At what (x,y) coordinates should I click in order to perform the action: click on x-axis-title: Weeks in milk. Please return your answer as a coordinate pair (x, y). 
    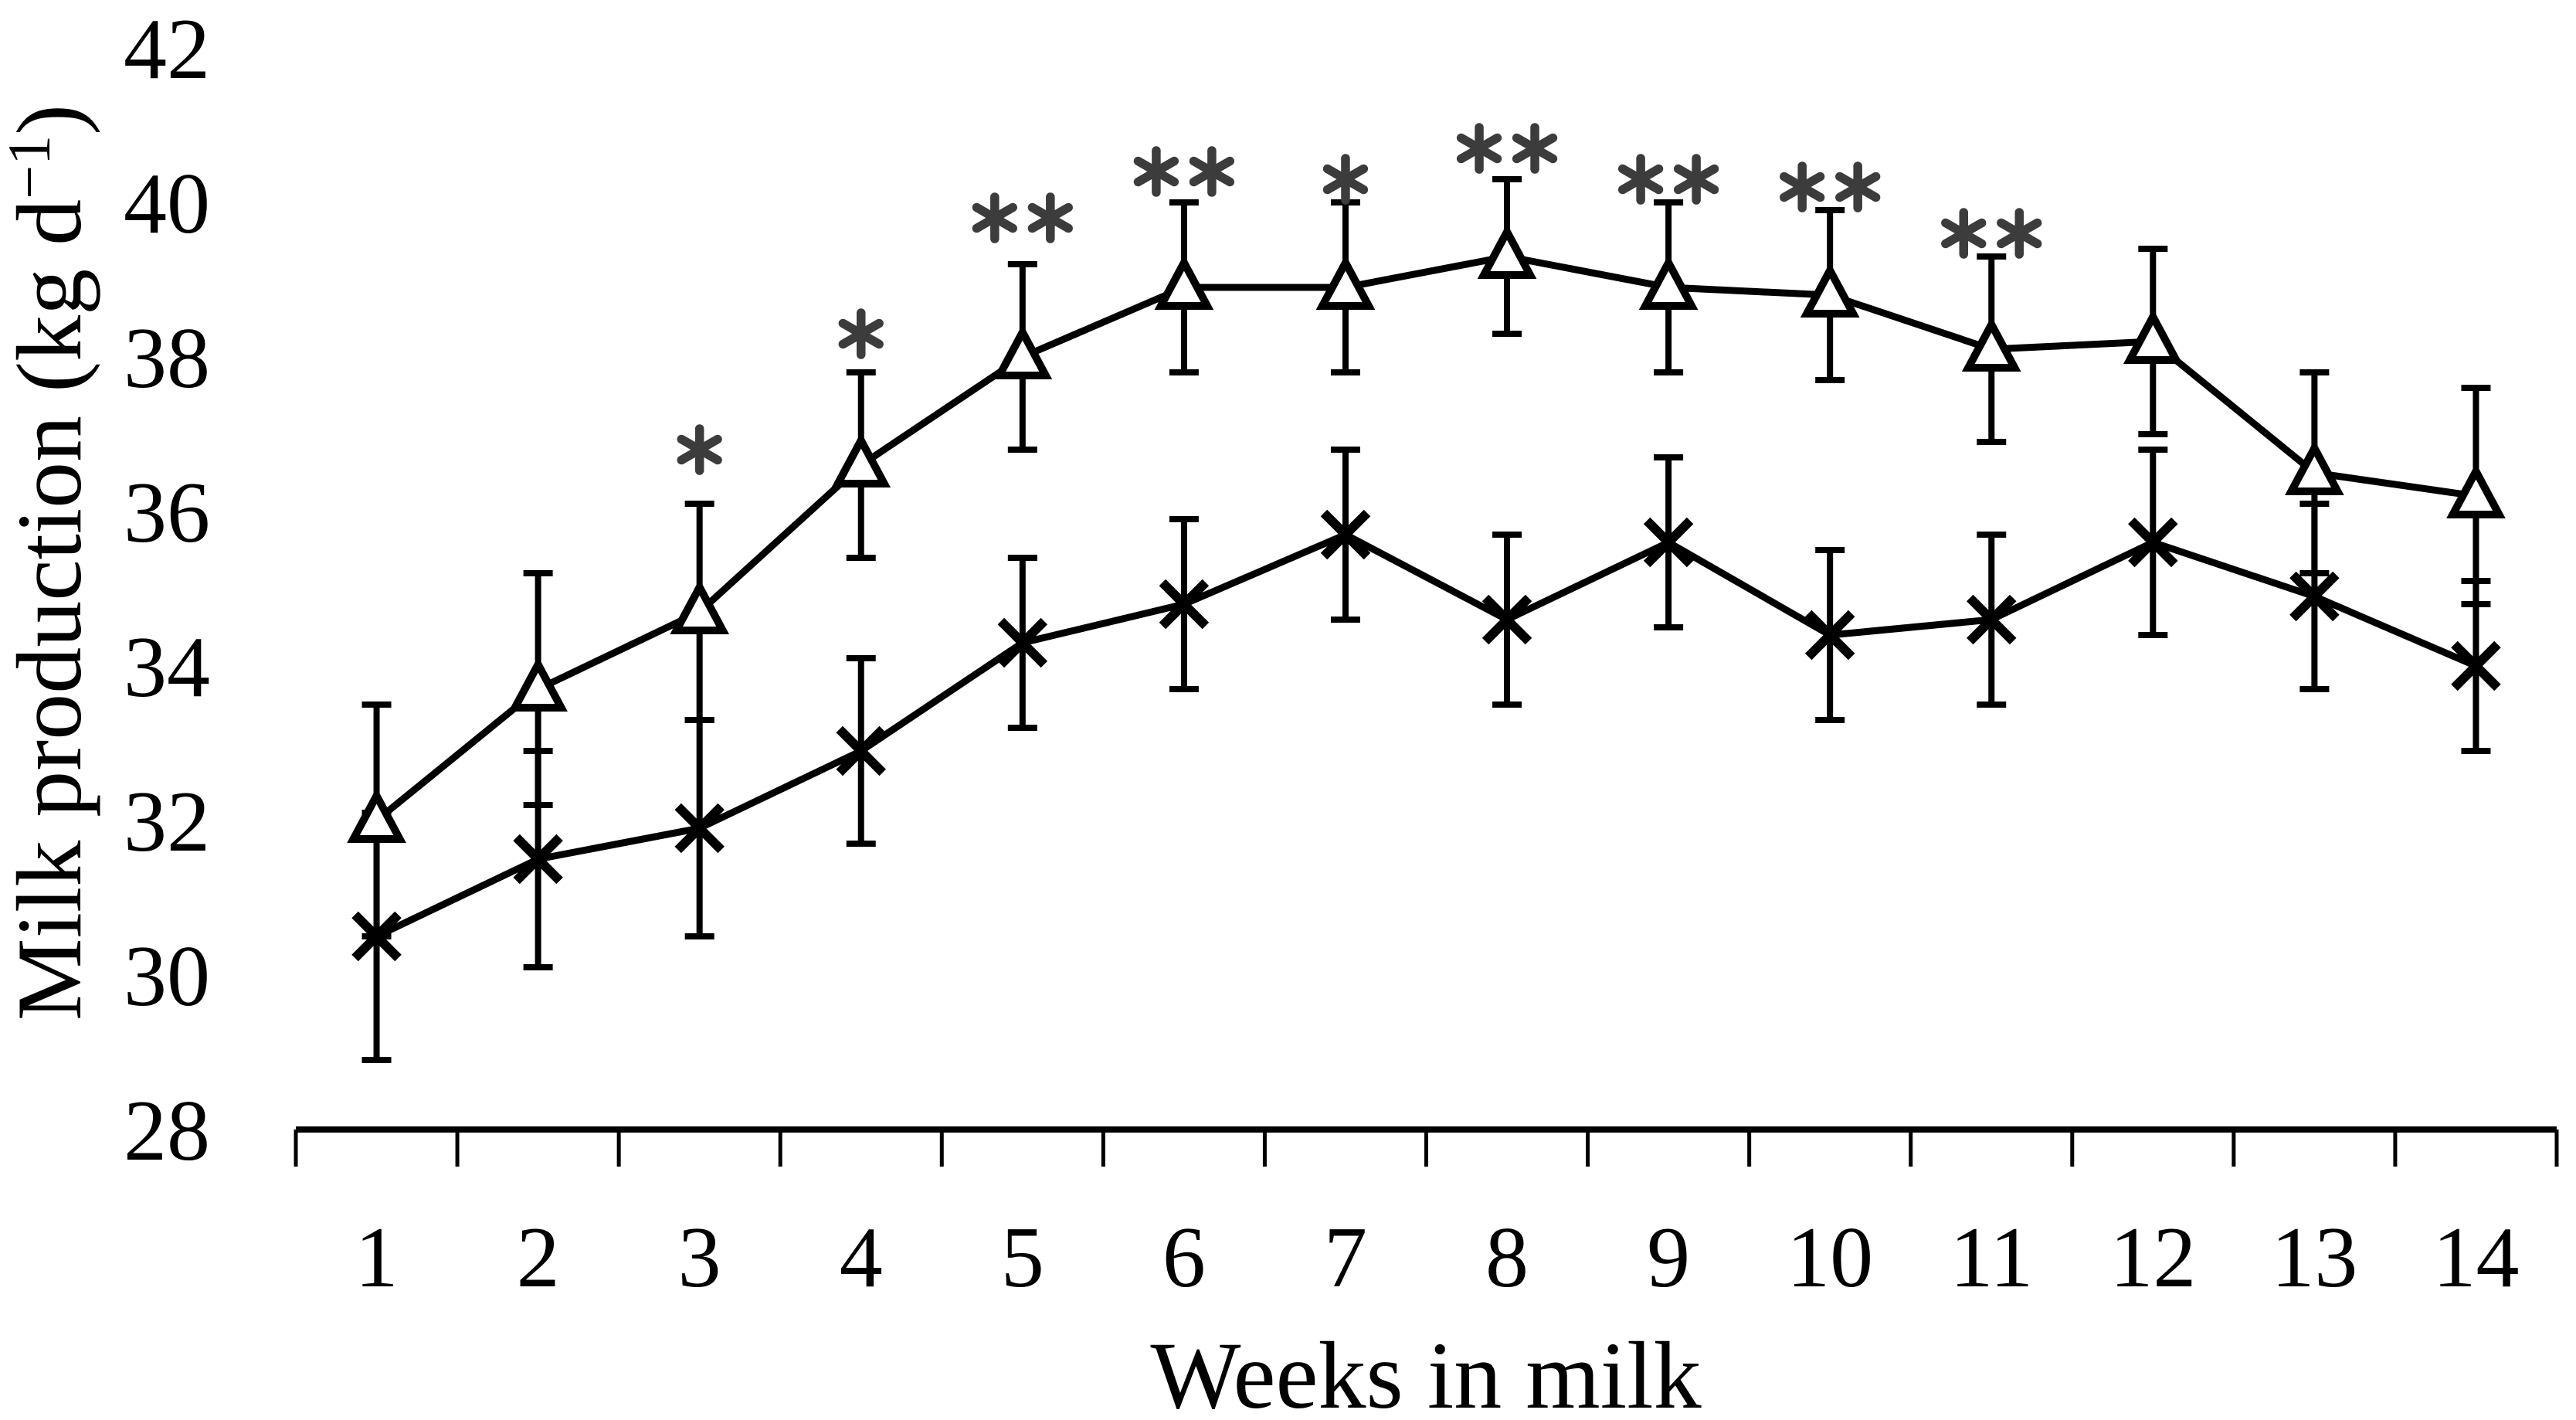
    Looking at the image, I should click on (1425, 1371).